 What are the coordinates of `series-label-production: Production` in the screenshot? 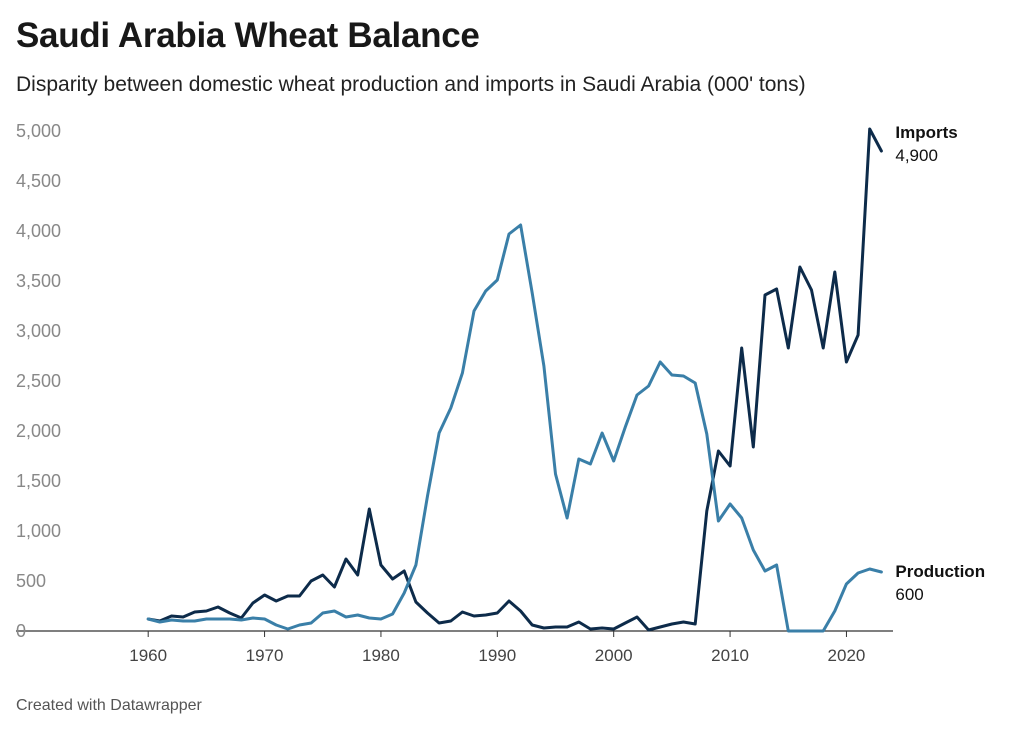 It's located at (940, 571).